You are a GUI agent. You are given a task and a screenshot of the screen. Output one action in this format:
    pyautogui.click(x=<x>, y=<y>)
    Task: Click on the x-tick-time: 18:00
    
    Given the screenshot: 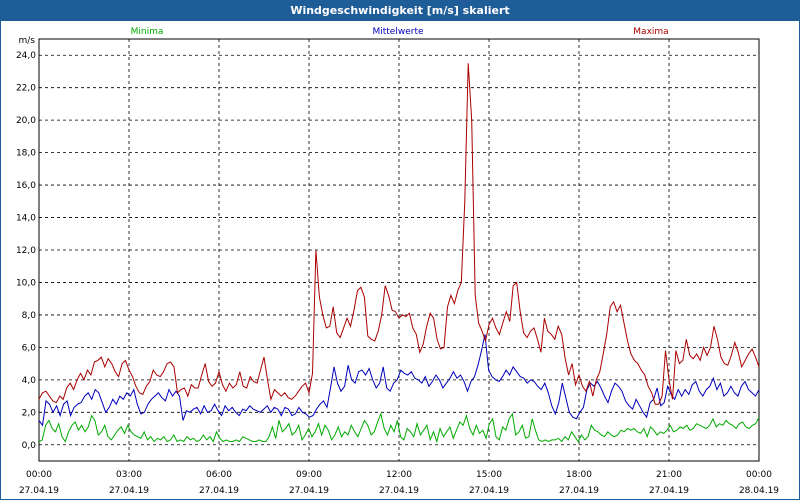 What is the action you would take?
    pyautogui.click(x=579, y=475)
    